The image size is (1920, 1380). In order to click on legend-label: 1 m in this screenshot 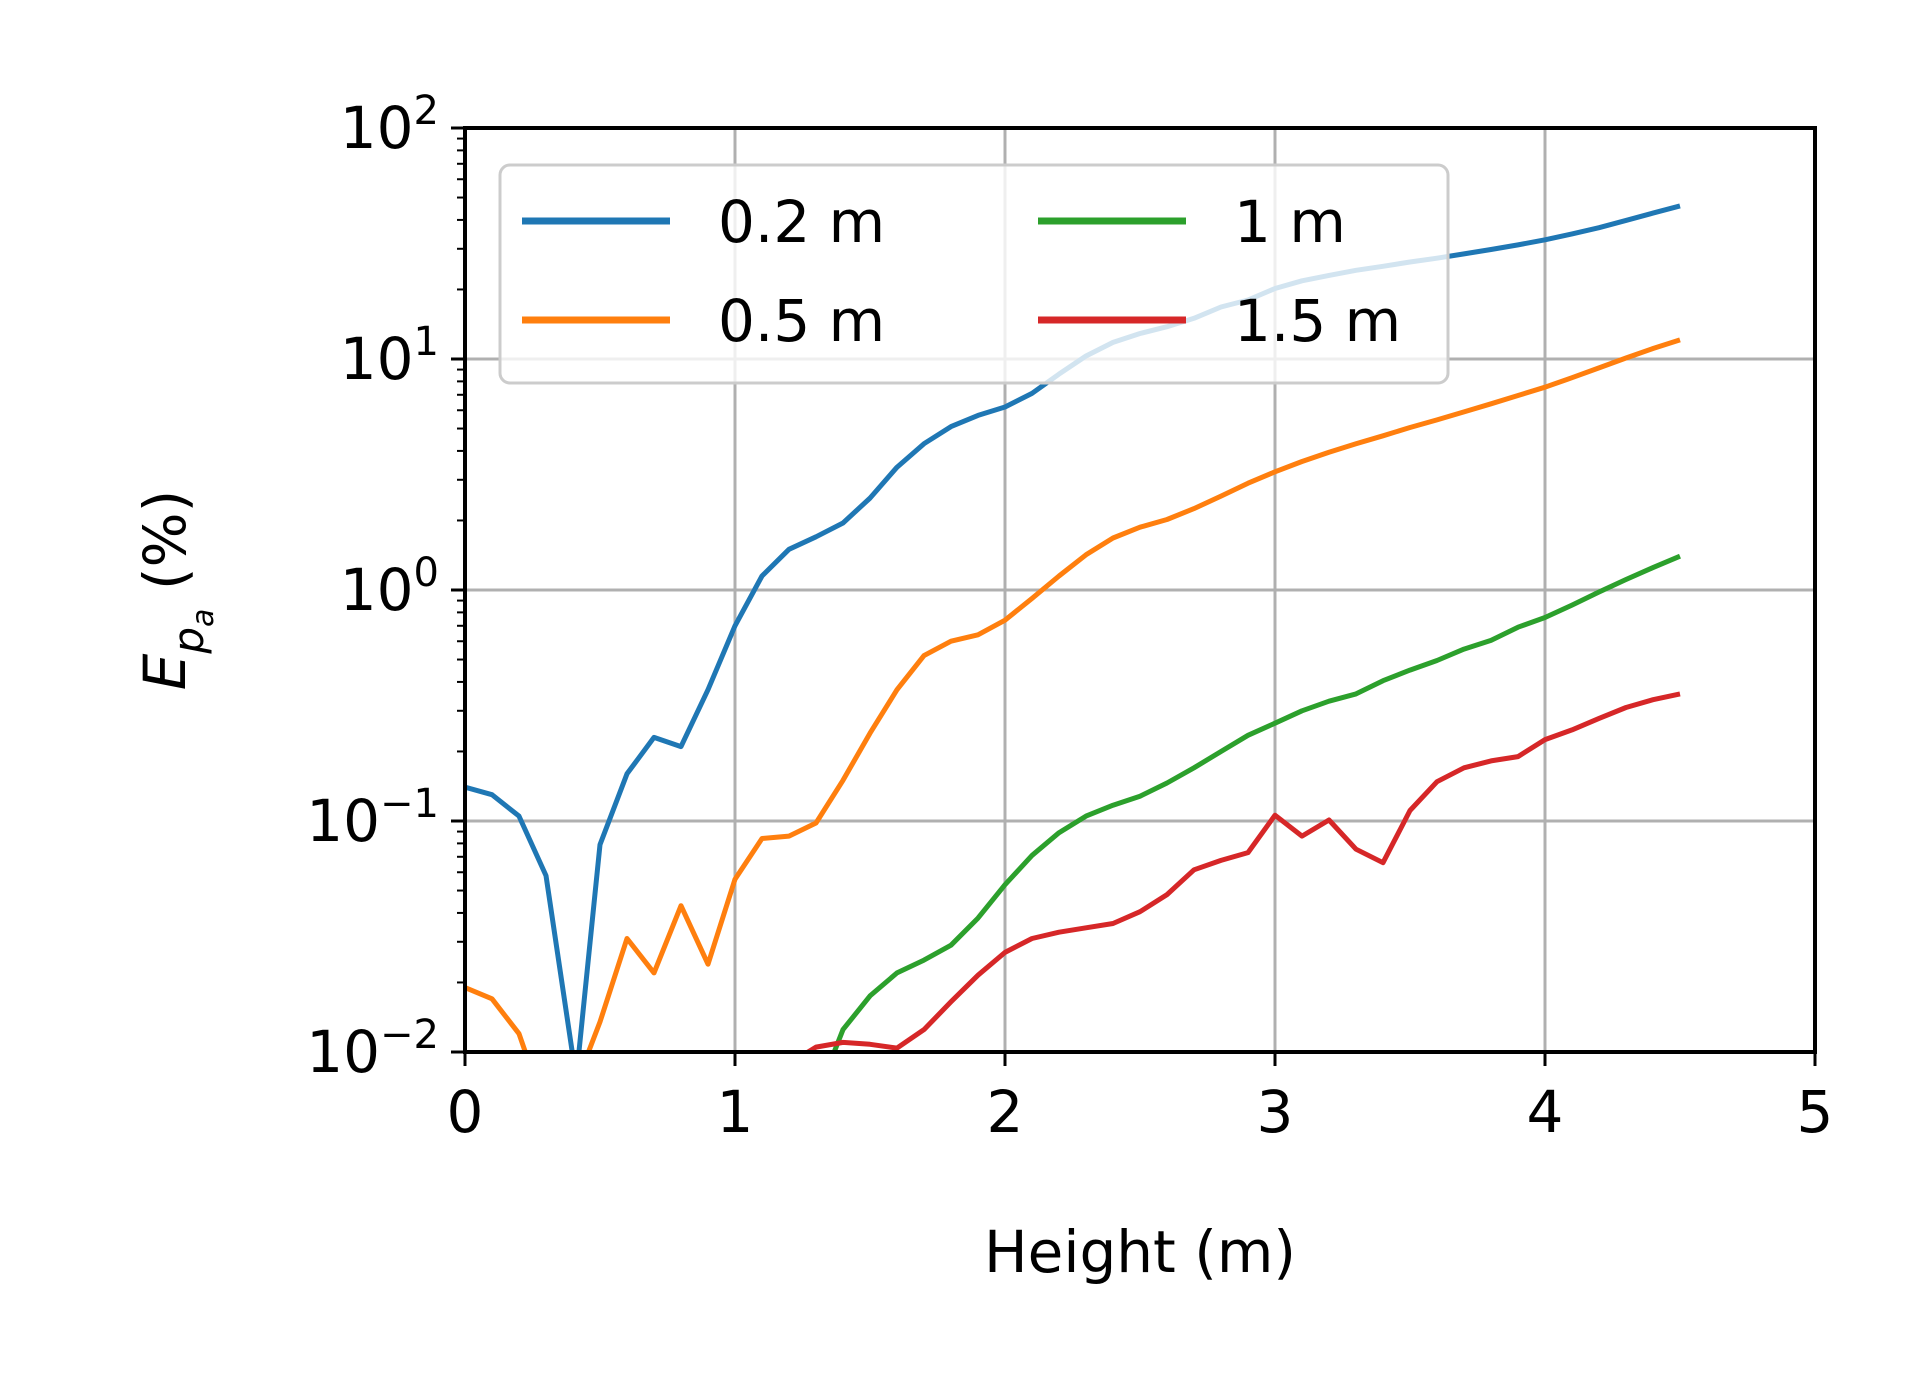, I will do `click(1290, 222)`.